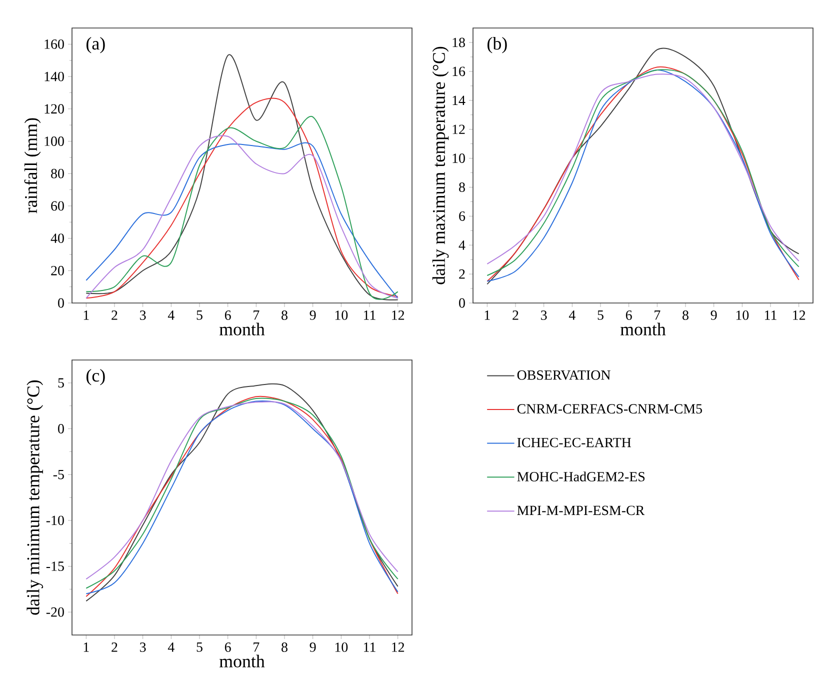 The image size is (817, 681). I want to click on y-axis-title: rainfall (mm), so click(32, 166).